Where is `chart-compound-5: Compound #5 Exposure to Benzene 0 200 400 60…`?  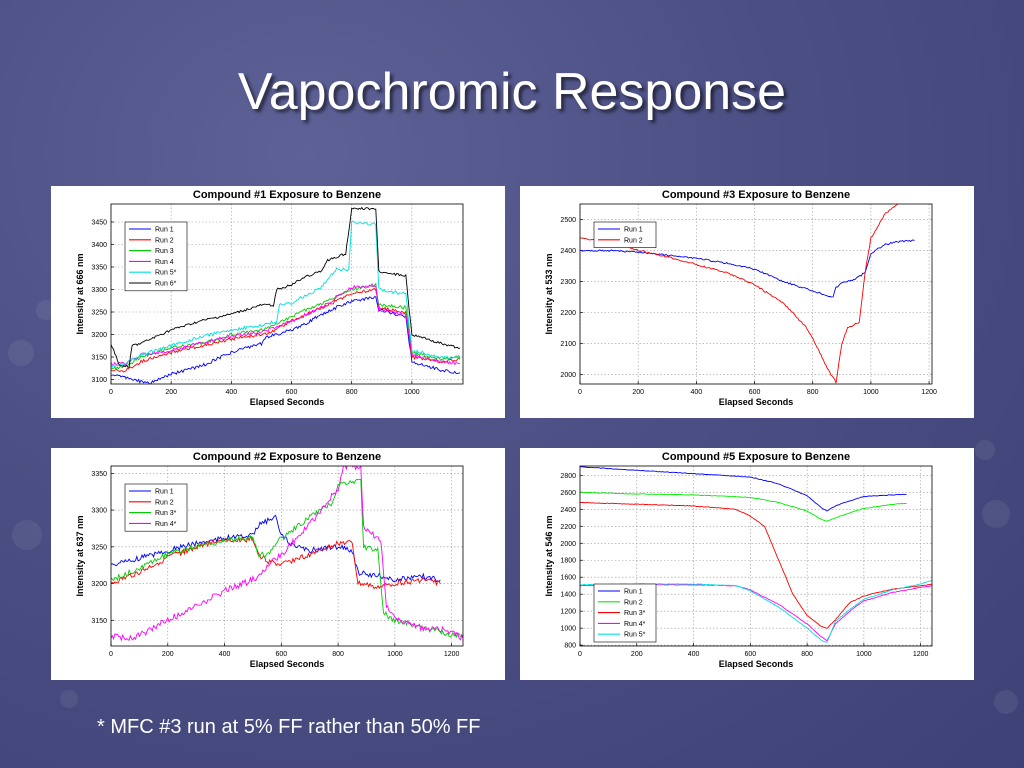 chart-compound-5: Compound #5 Exposure to Benzene 0 200 400 60… is located at coordinates (738, 560).